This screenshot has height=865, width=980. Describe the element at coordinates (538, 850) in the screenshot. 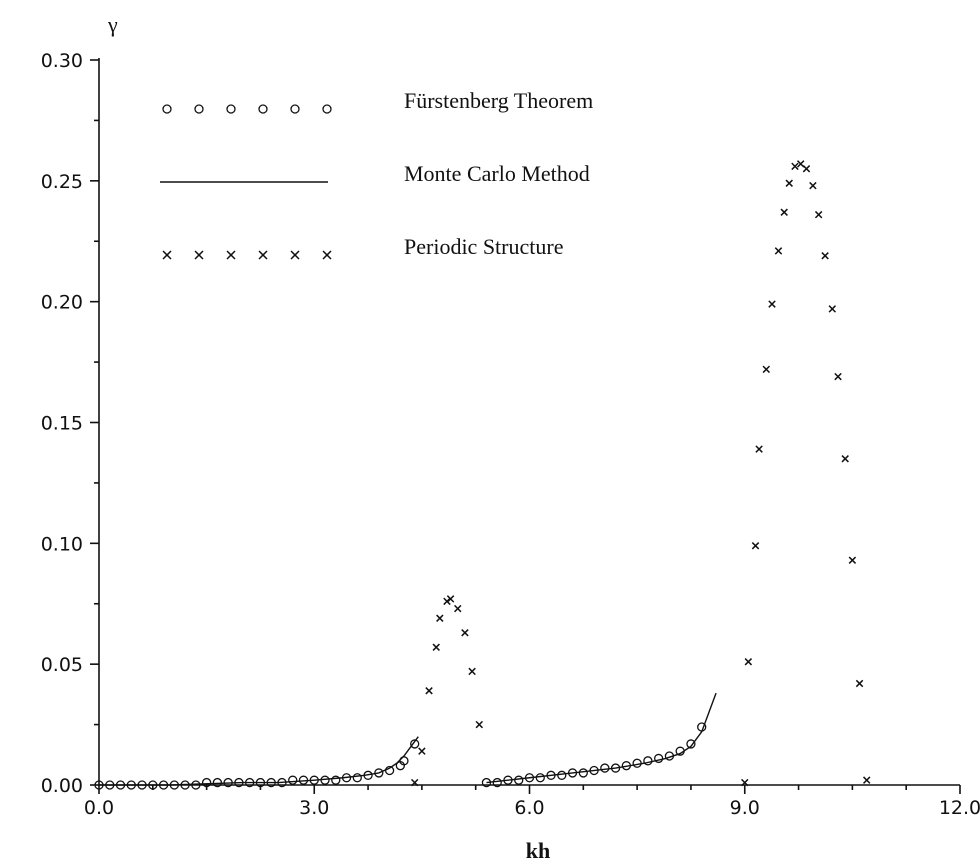

I see `x-axis-label: kh` at that location.